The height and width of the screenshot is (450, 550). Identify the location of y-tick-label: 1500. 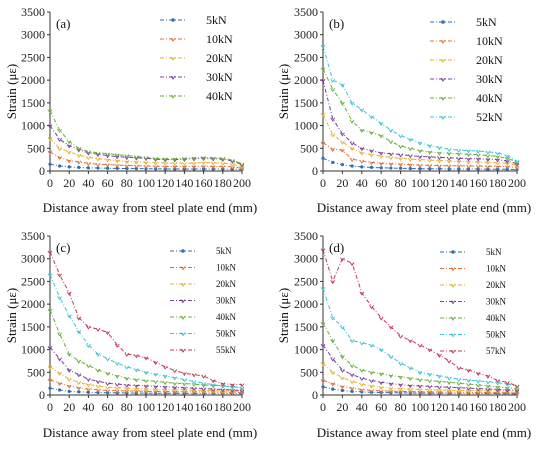
(306, 327).